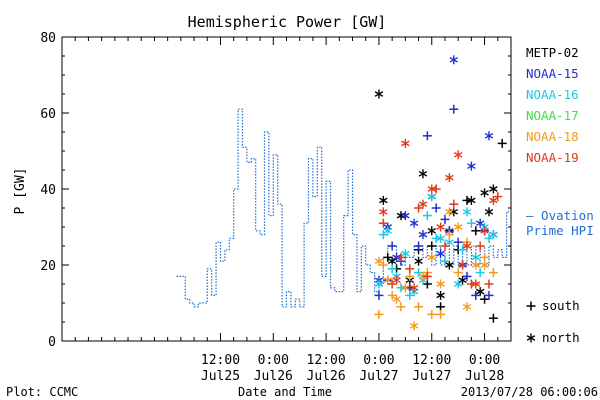 The width and height of the screenshot is (600, 400). Describe the element at coordinates (552, 52) in the screenshot. I see `legend-item-metp-02: METP-02` at that location.